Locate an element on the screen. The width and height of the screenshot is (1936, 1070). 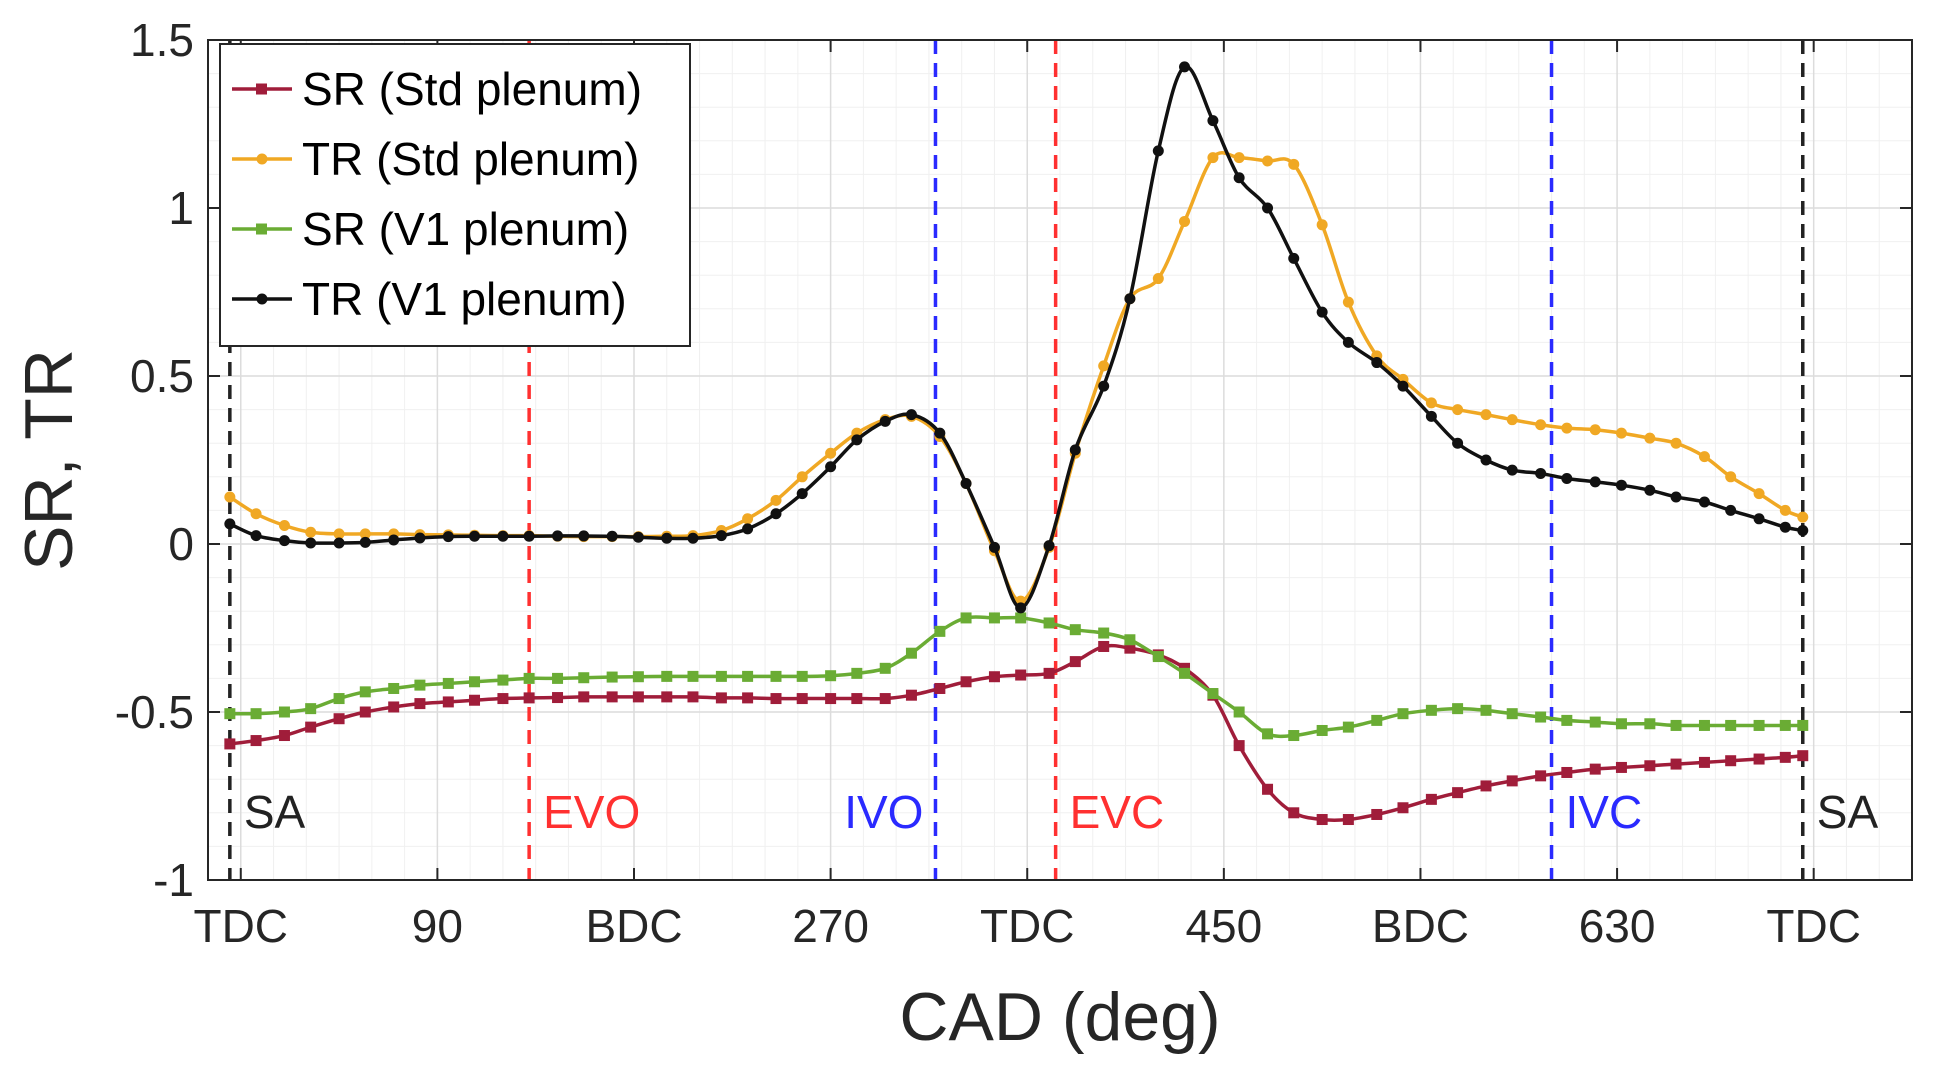
y-tick-label: 0 is located at coordinates (181, 544).